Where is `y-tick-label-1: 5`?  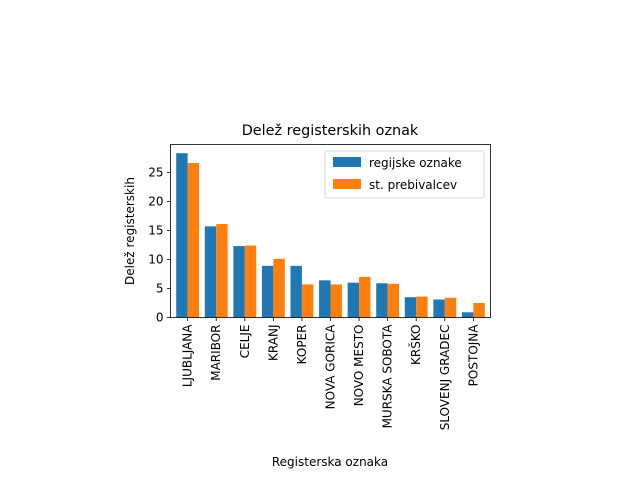 y-tick-label-1: 5 is located at coordinates (160, 288).